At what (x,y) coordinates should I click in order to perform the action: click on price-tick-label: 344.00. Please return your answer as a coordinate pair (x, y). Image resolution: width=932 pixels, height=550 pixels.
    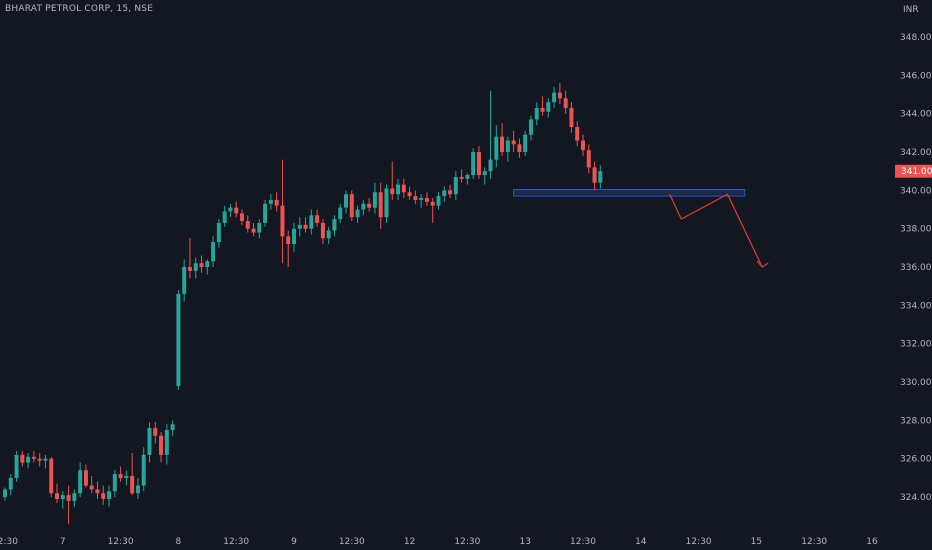
    Looking at the image, I should click on (916, 115).